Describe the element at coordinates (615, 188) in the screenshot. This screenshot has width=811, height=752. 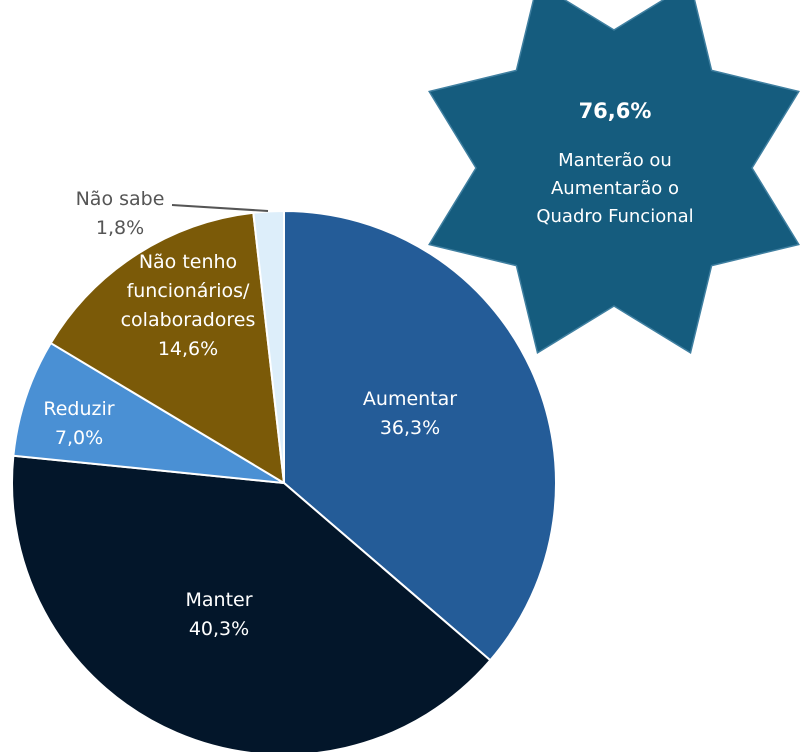
I see `callout-line-2: Aumentarão o` at that location.